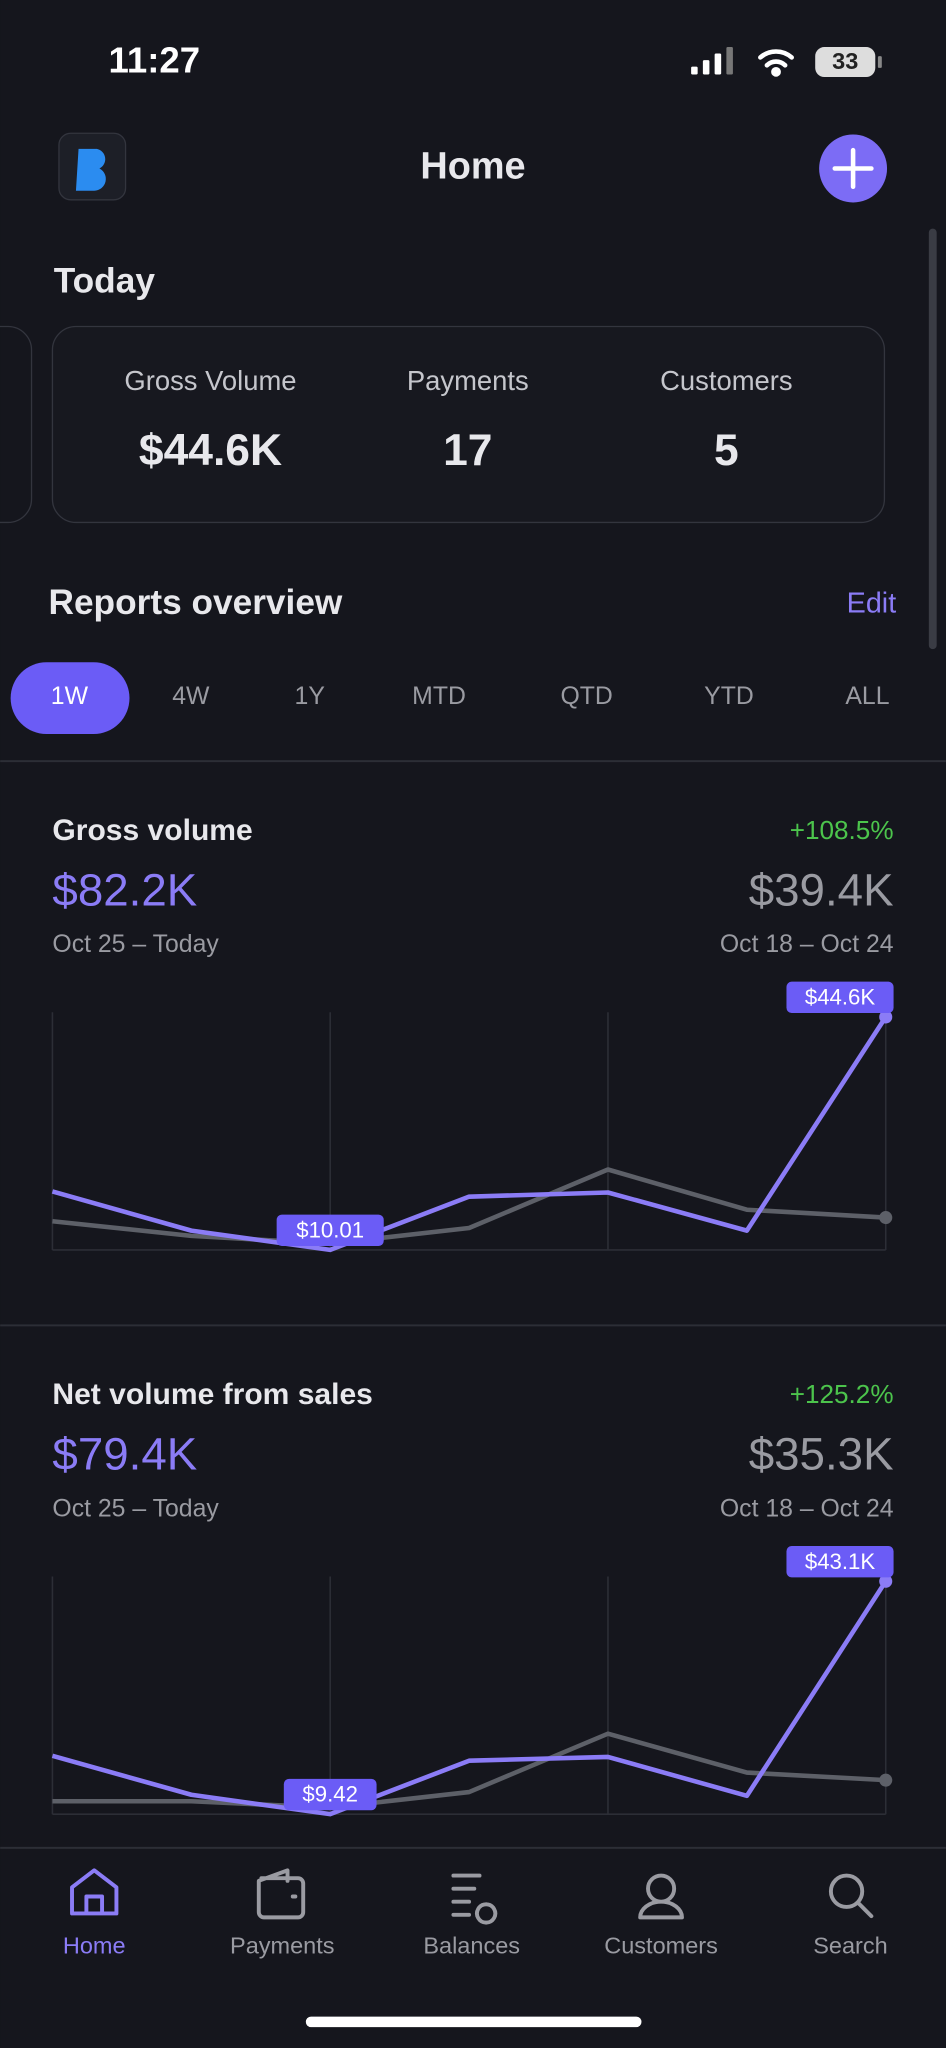 The width and height of the screenshot is (946, 2048). Describe the element at coordinates (726, 450) in the screenshot. I see `stat-value: 5` at that location.